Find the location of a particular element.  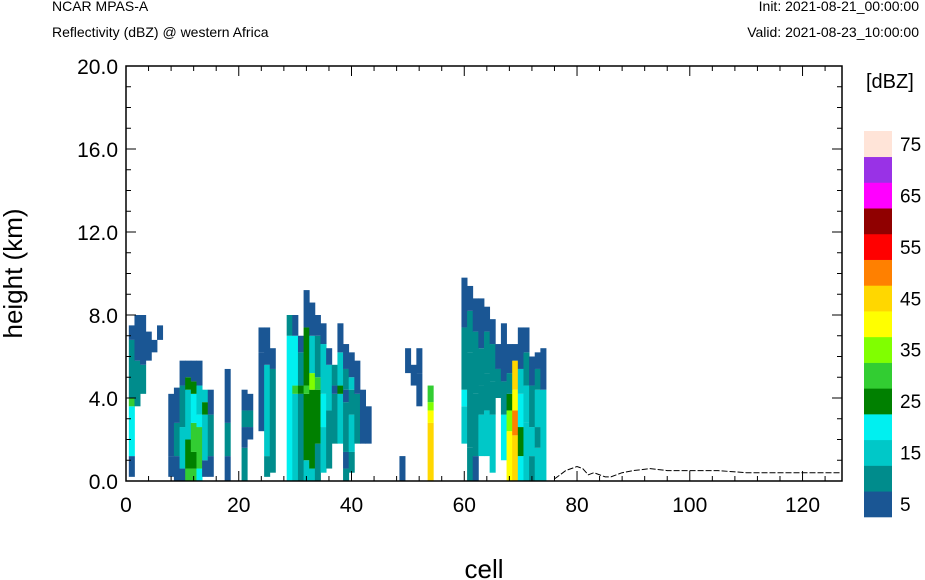

colorbar-tick-label: 55 is located at coordinates (910, 248).